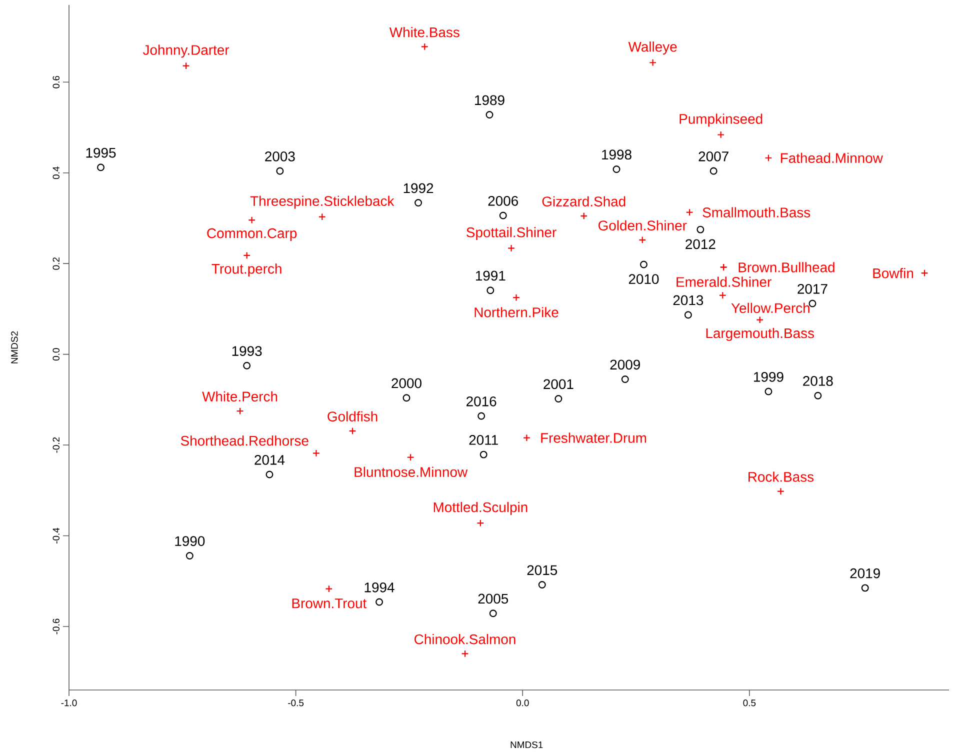 The image size is (956, 754). What do you see at coordinates (483, 440) in the screenshot?
I see `annotation: 2011` at bounding box center [483, 440].